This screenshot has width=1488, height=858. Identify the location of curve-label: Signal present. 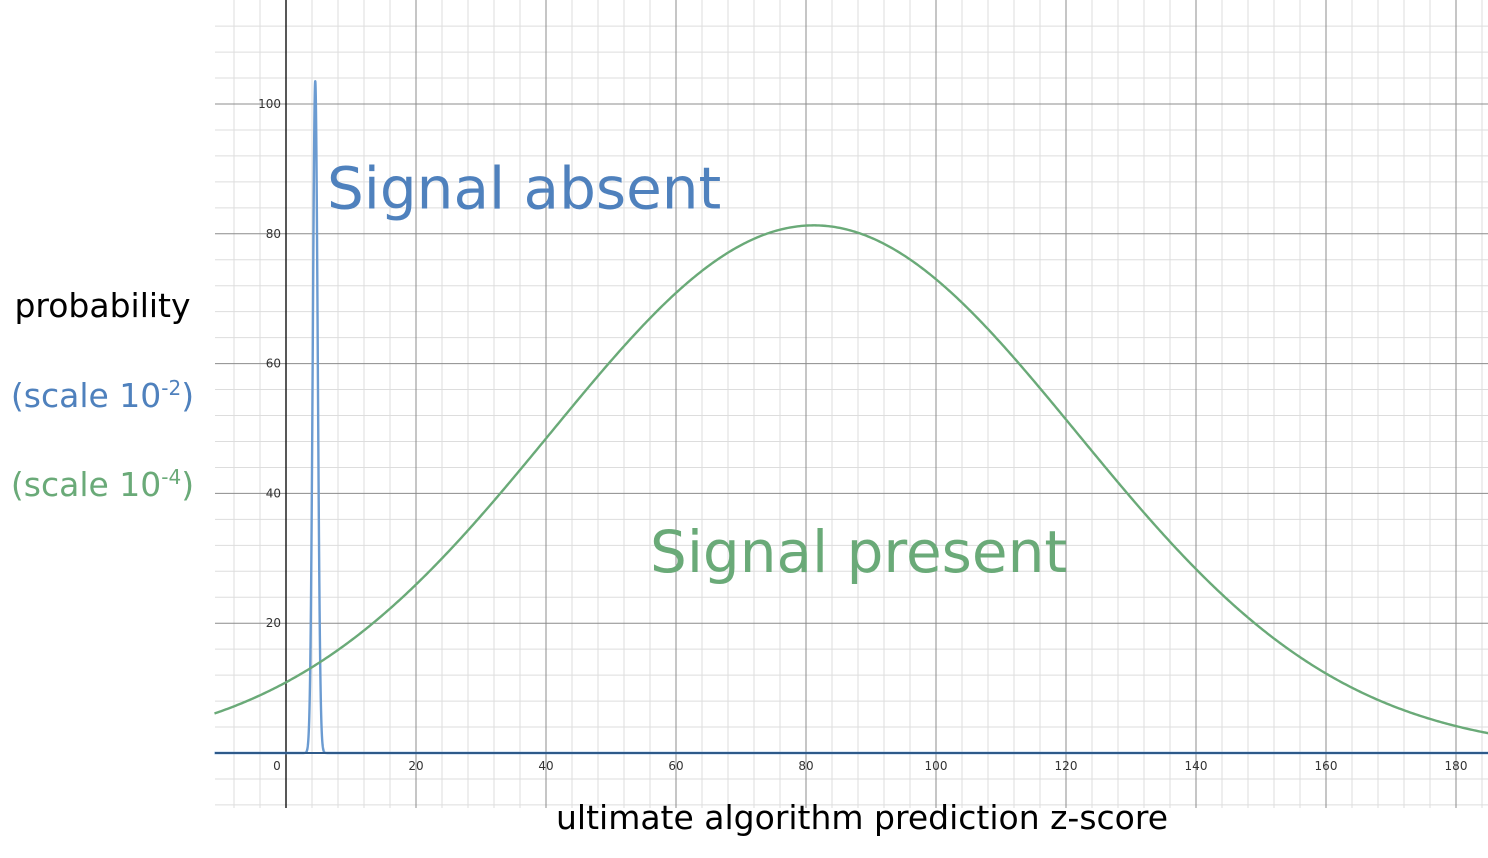
(858, 552).